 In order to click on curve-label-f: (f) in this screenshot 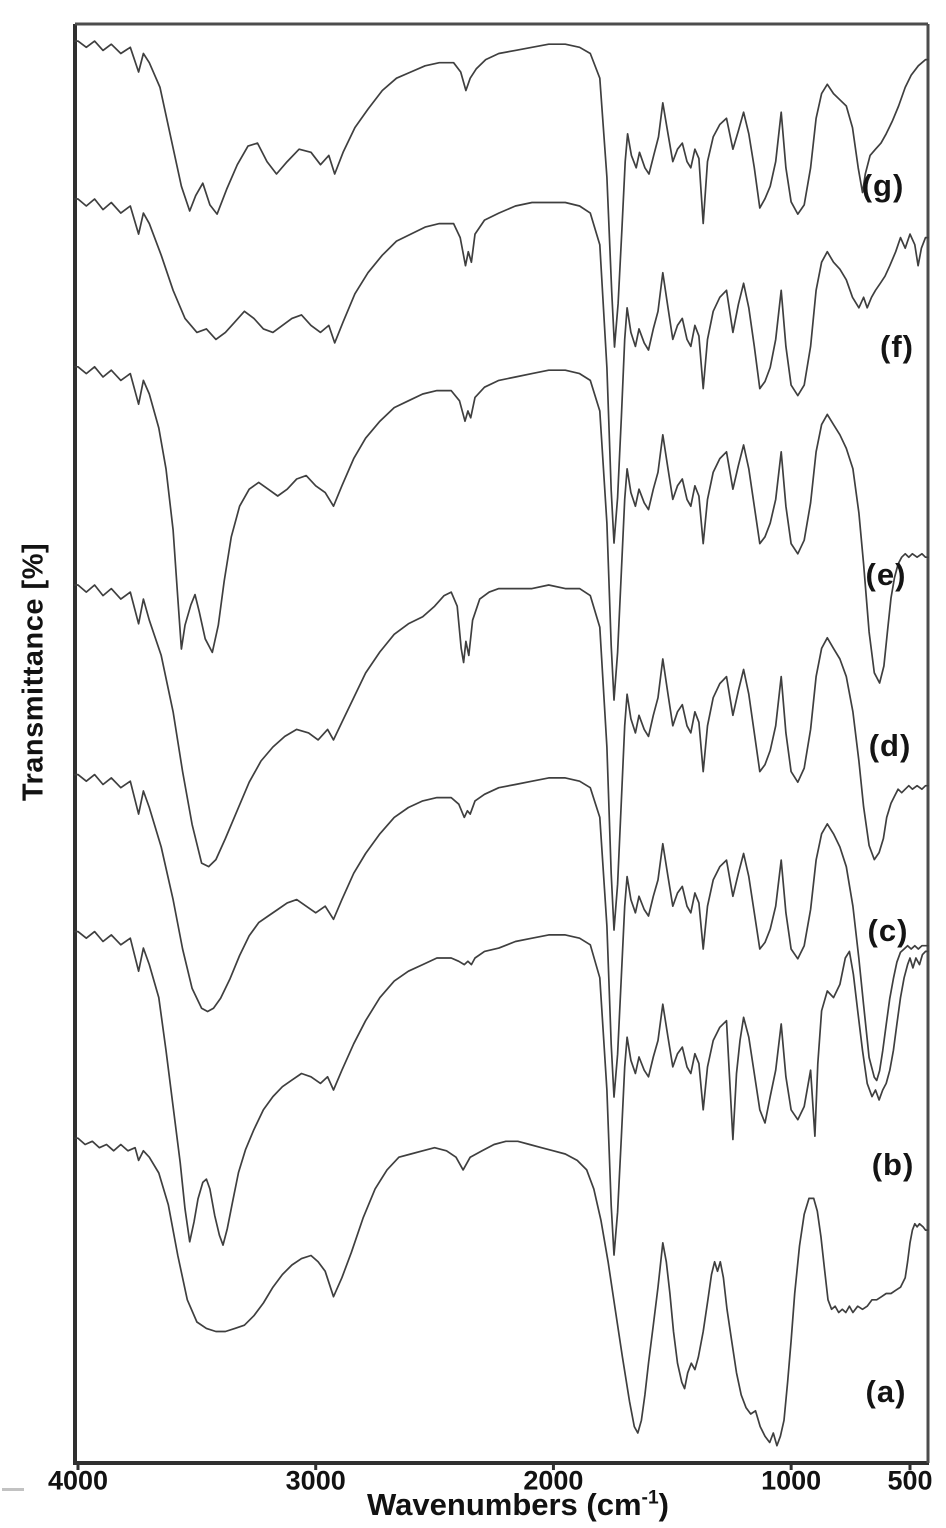, I will do `click(897, 346)`.